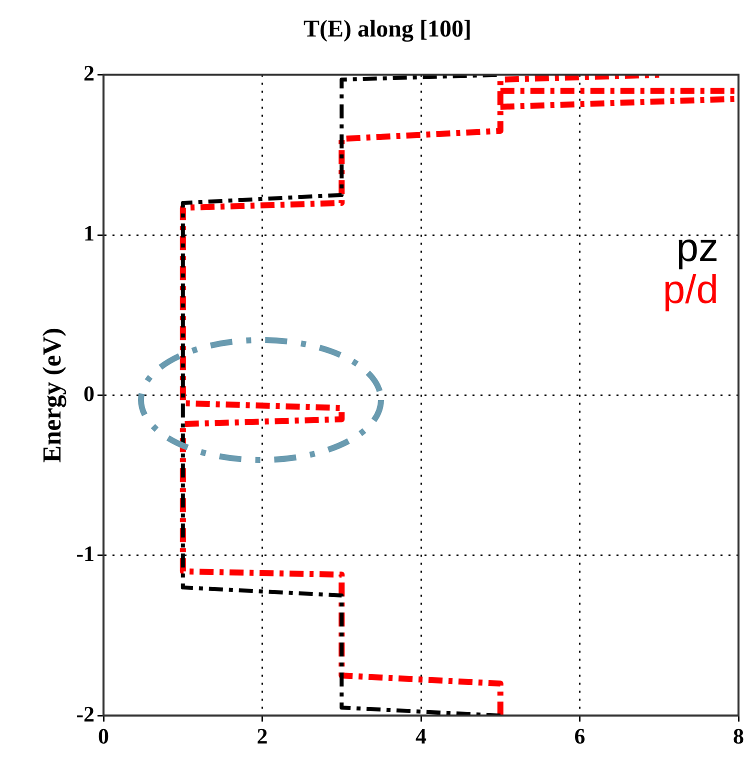 Image resolution: width=747 pixels, height=764 pixels. What do you see at coordinates (85, 713) in the screenshot?
I see `y-tick-label: -2` at bounding box center [85, 713].